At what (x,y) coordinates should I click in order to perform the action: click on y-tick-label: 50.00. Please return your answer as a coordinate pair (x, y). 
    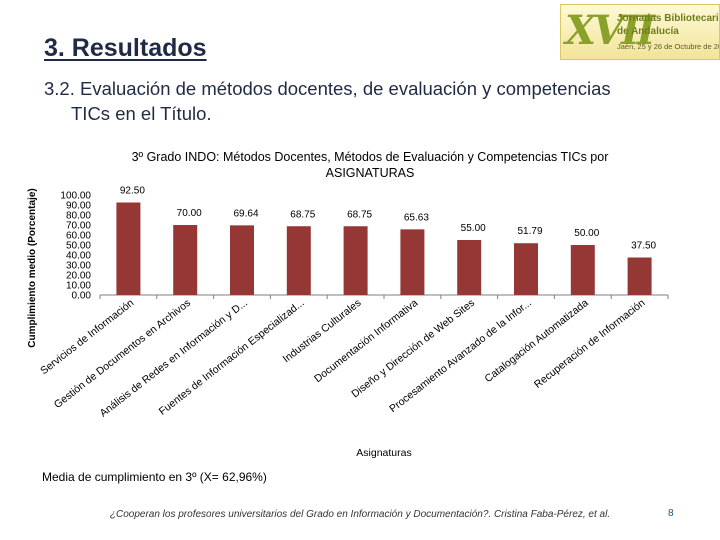
    Looking at the image, I should click on (78, 246).